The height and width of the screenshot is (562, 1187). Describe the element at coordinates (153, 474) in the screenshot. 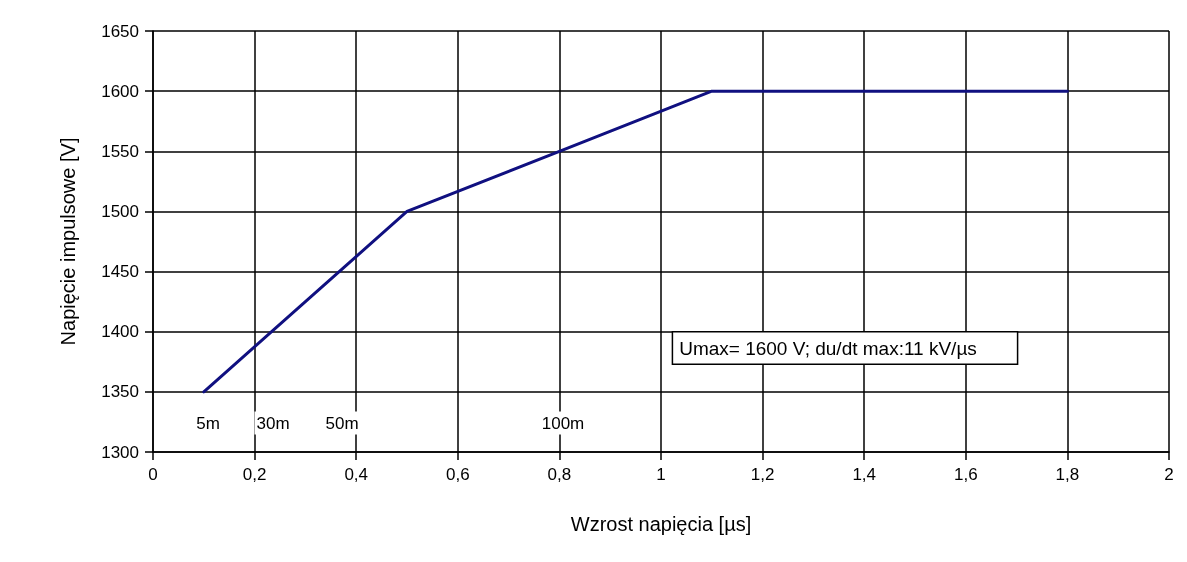

I see `x-tick-label: 0` at that location.